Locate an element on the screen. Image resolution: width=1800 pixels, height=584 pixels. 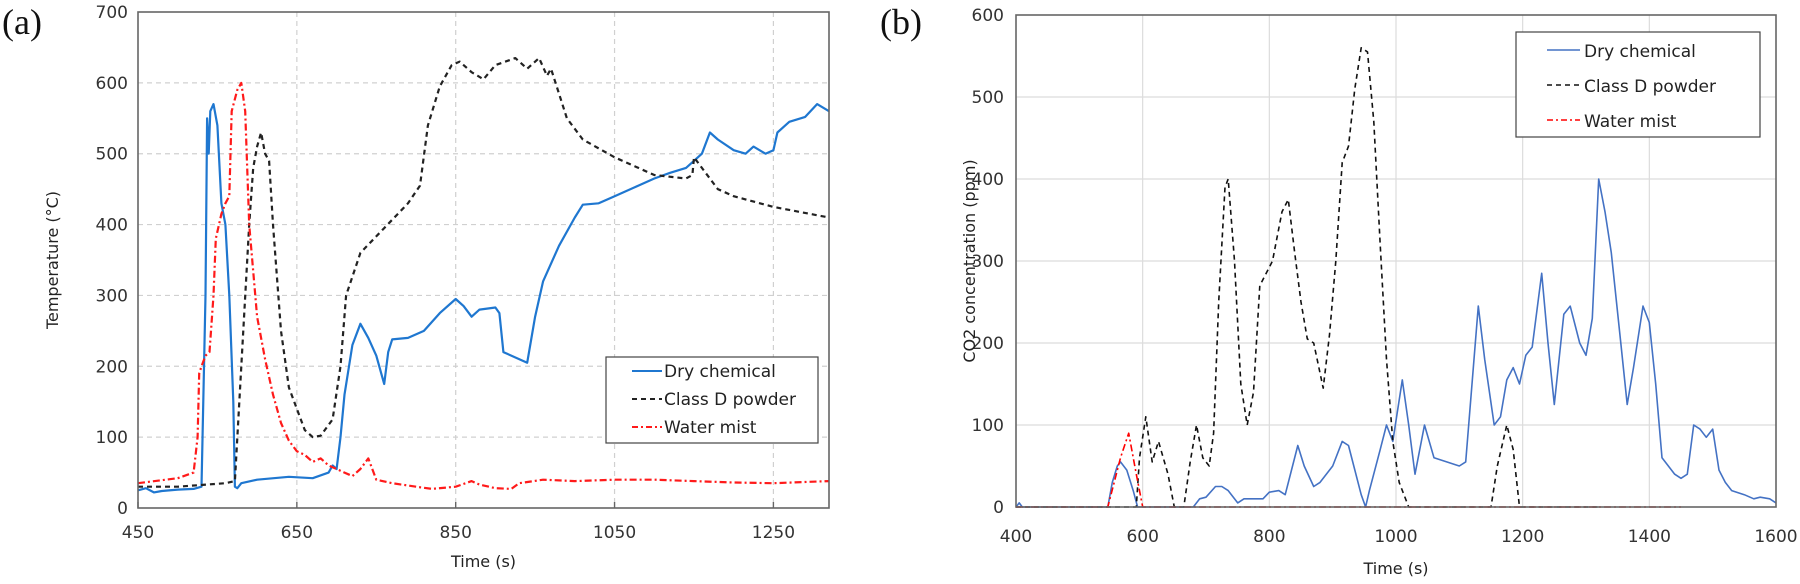
x-tick-label: 1050 is located at coordinates (614, 533).